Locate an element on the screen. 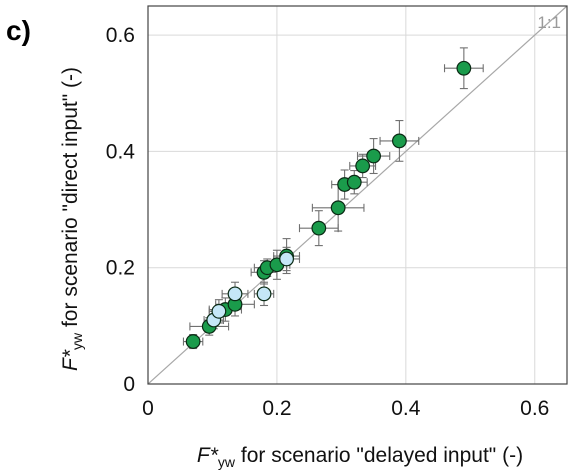  y-label-rest: for scenario "direct input" (-) is located at coordinates (70, 200).